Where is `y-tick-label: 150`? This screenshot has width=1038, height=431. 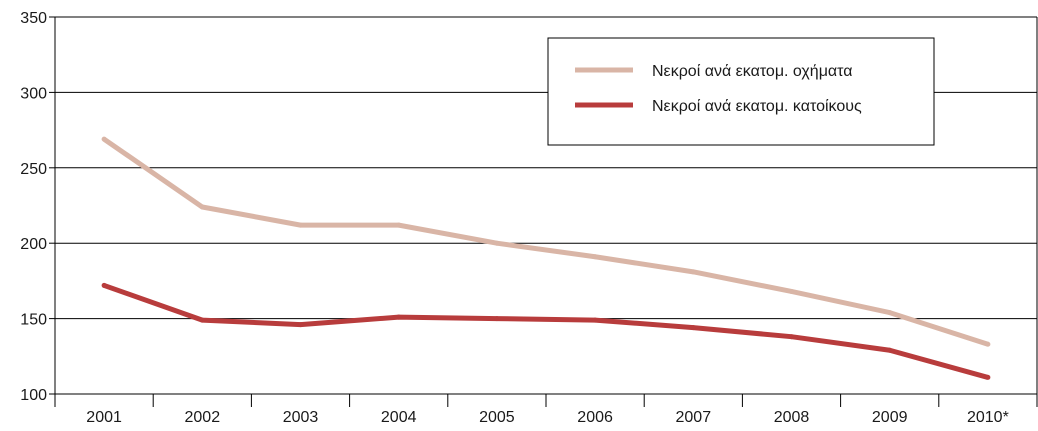
y-tick-label: 150 is located at coordinates (33, 320).